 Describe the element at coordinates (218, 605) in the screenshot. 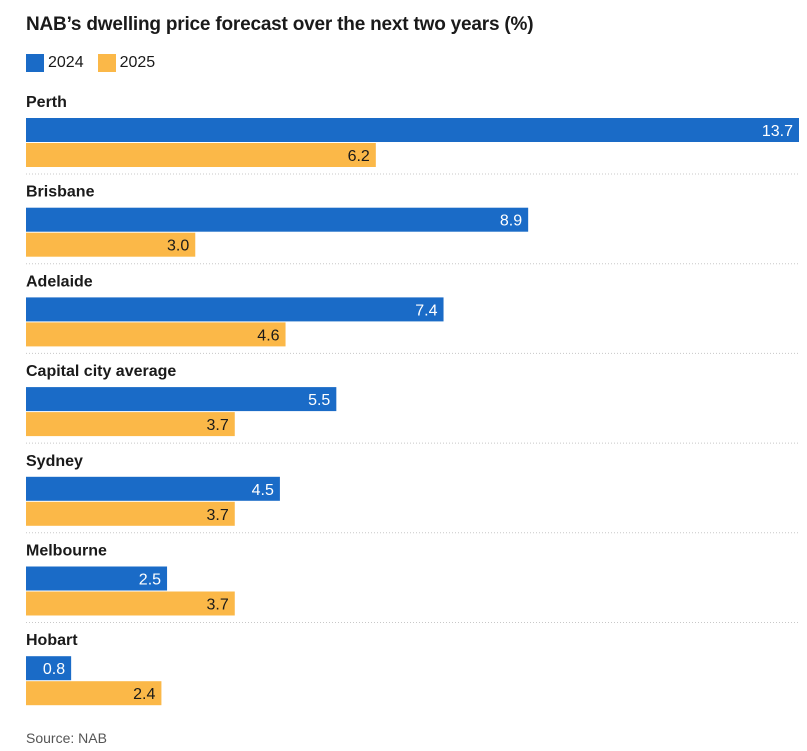

I see `value-label-2025-melbourne: 3.7` at that location.